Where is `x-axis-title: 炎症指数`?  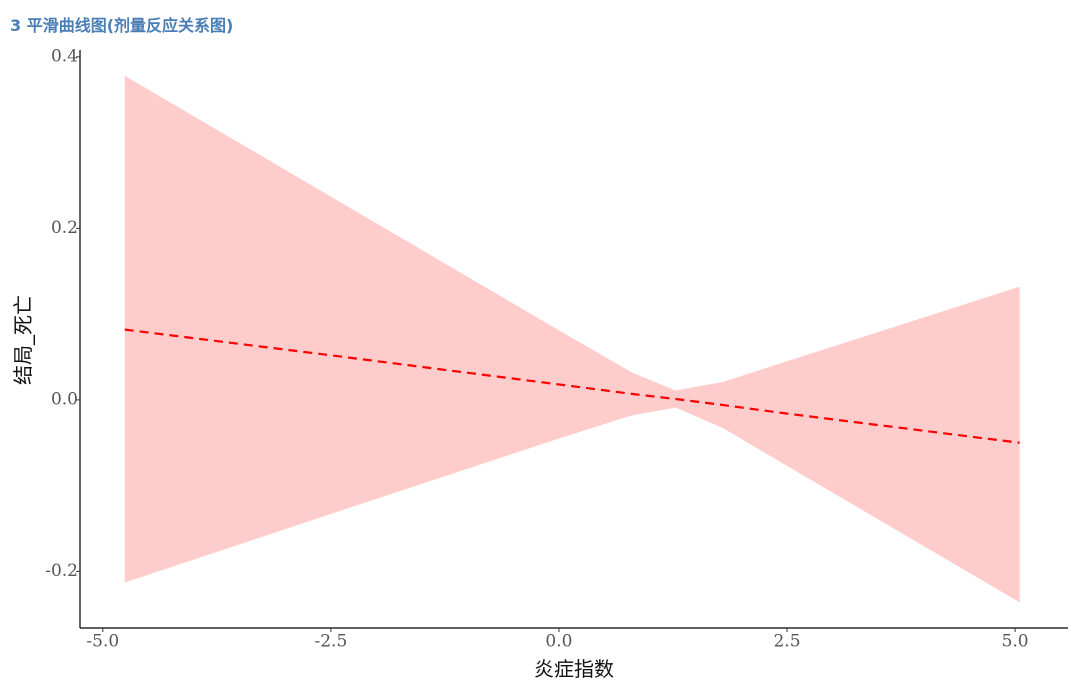
x-axis-title: 炎症指数 is located at coordinates (574, 669).